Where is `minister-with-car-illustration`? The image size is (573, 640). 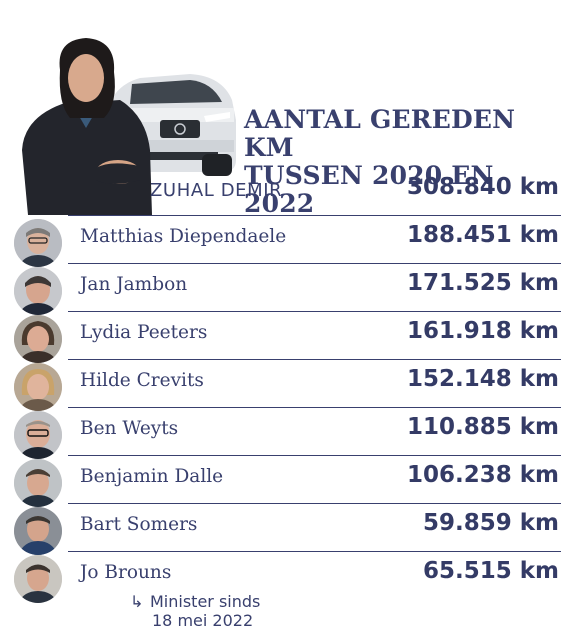 minister-with-car-illustration is located at coordinates (129, 126).